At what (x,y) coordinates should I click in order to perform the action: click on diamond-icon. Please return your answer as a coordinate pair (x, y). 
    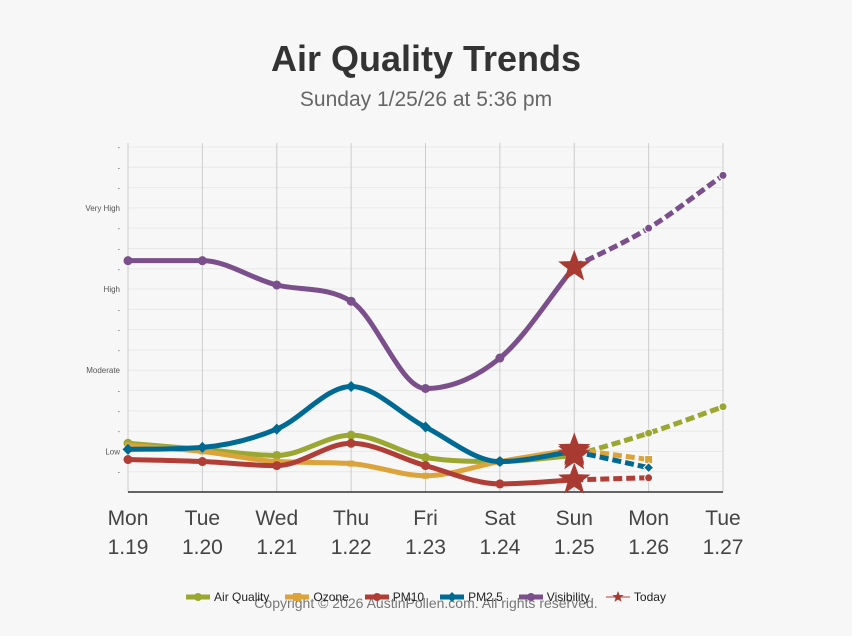
    Looking at the image, I should click on (452, 597).